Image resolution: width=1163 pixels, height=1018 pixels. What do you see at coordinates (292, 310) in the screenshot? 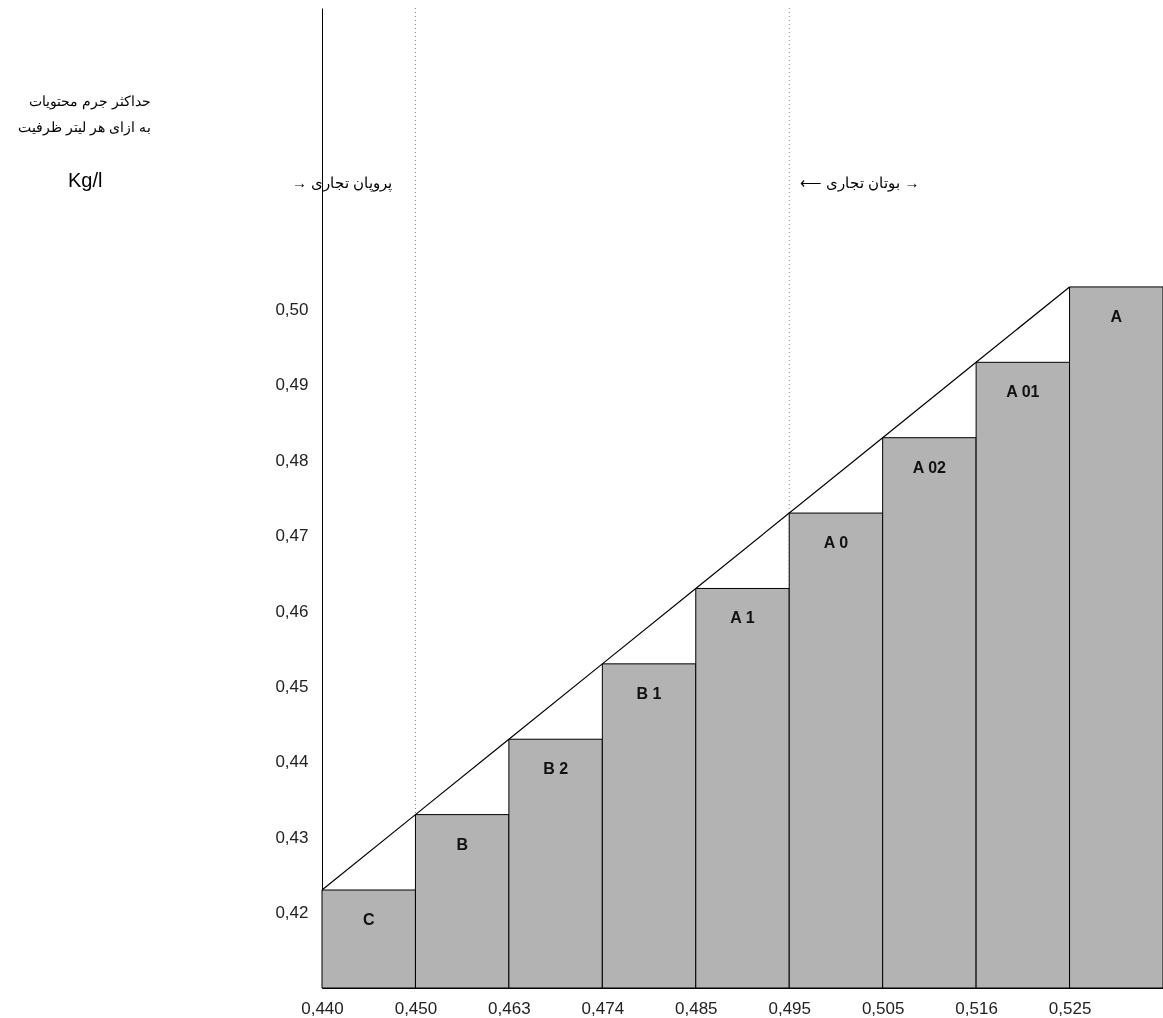
I see `y-tick-label: 0,50` at bounding box center [292, 310].